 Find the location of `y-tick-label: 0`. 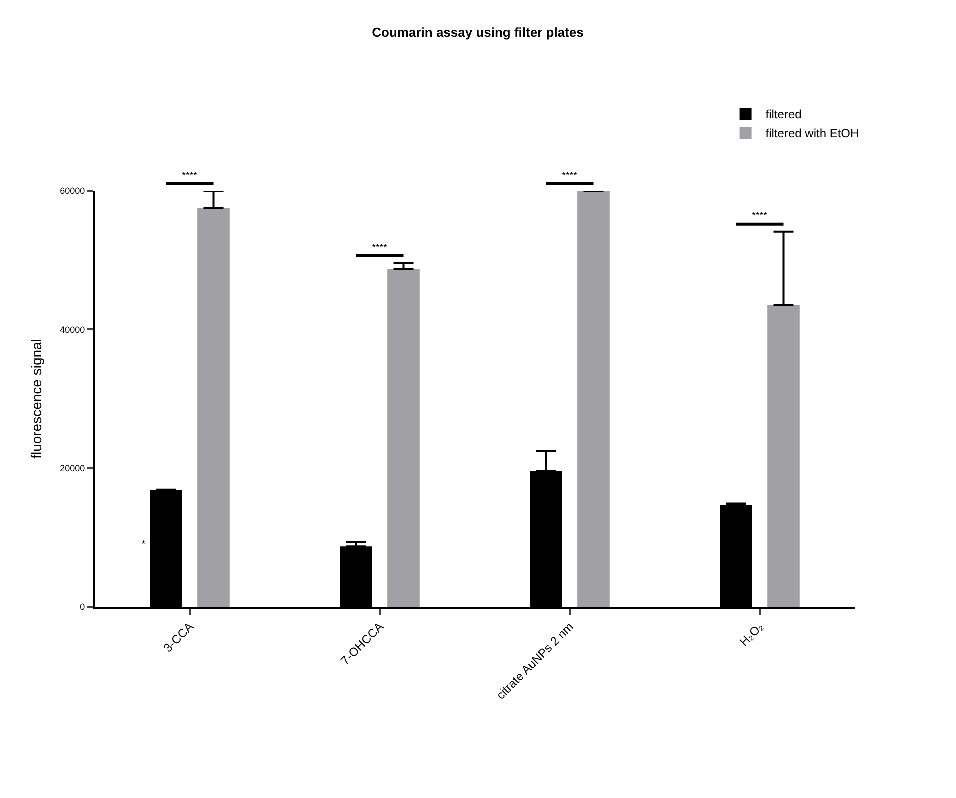

y-tick-label: 0 is located at coordinates (83, 607).